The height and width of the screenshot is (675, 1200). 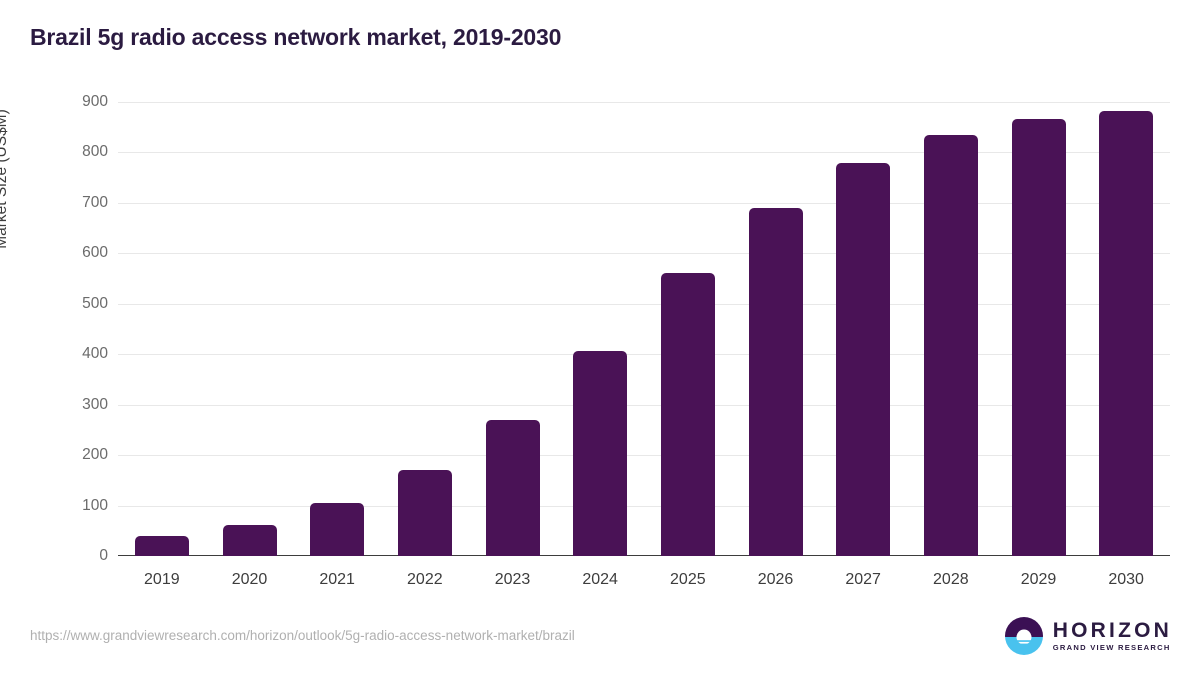 I want to click on x-tick-label: 2022, so click(x=425, y=579).